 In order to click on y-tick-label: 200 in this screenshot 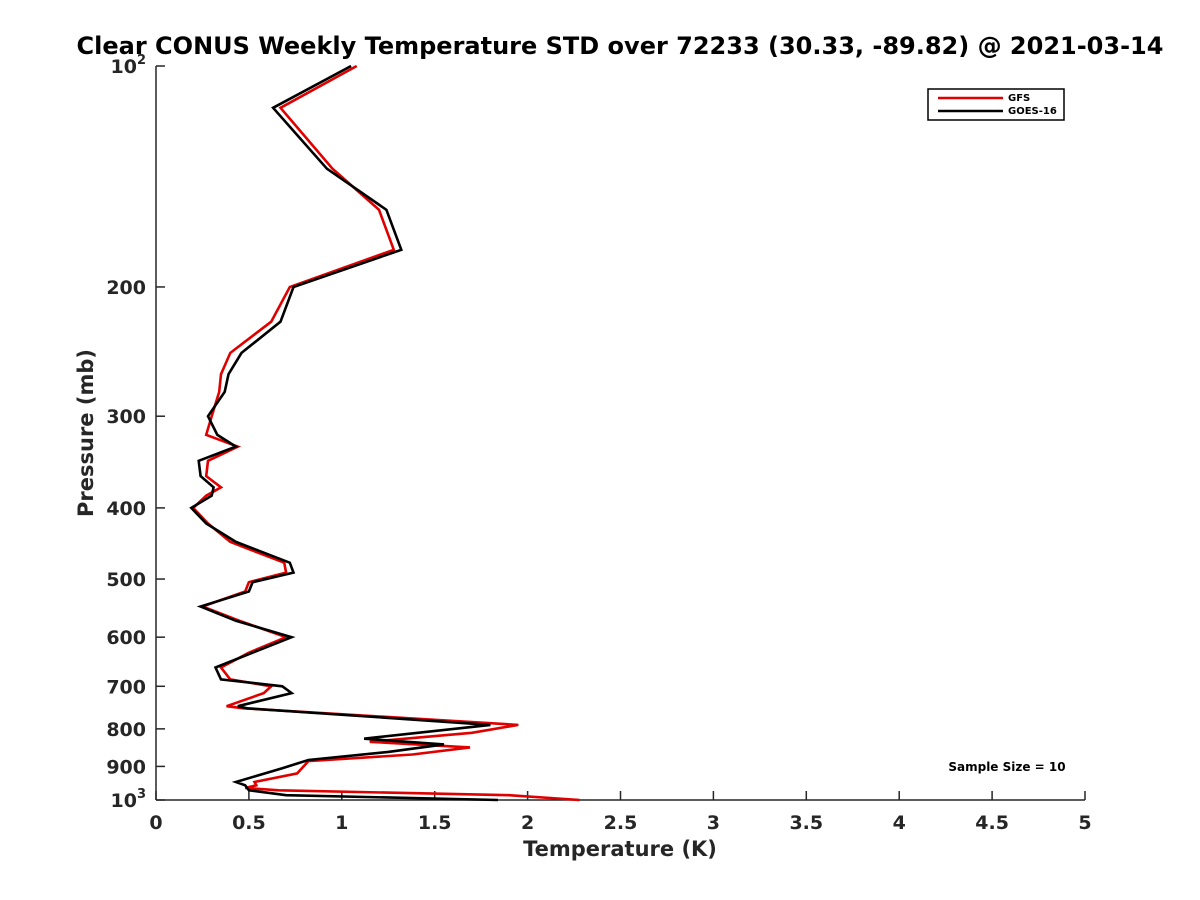, I will do `click(126, 288)`.